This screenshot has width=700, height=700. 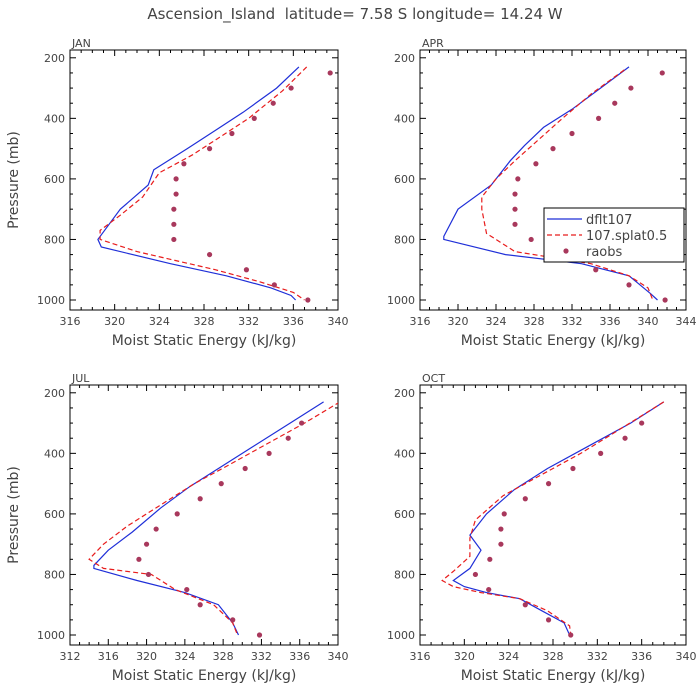 What do you see at coordinates (433, 378) in the screenshot?
I see `panel-title: OCT` at bounding box center [433, 378].